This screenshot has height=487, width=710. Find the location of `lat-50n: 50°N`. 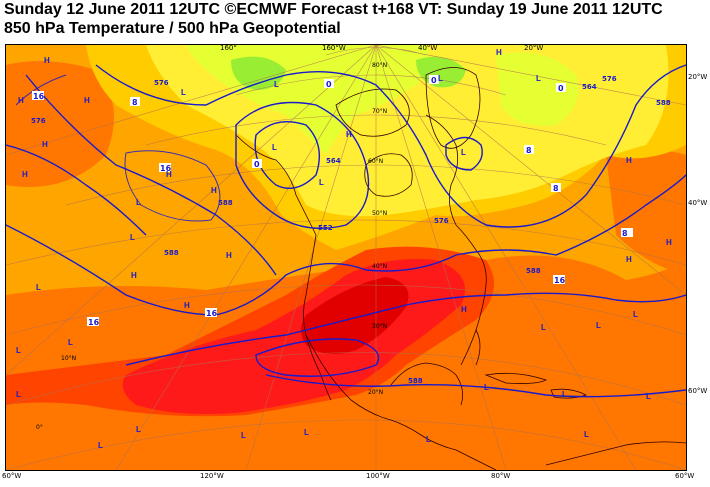

lat-50n: 50°N is located at coordinates (379, 213).